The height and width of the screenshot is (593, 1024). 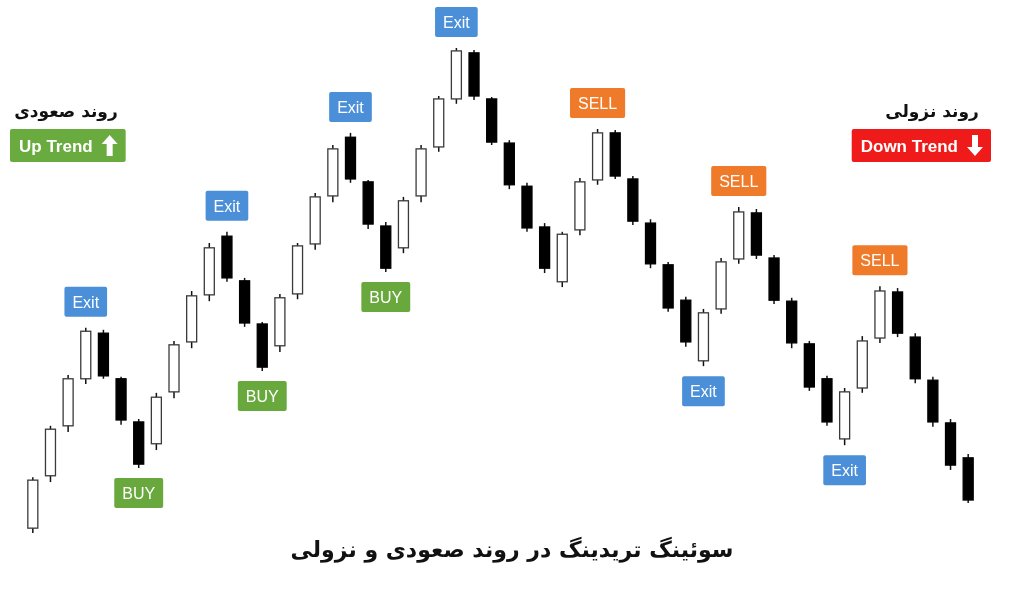 I want to click on annotation: Up Trend, so click(x=56, y=146).